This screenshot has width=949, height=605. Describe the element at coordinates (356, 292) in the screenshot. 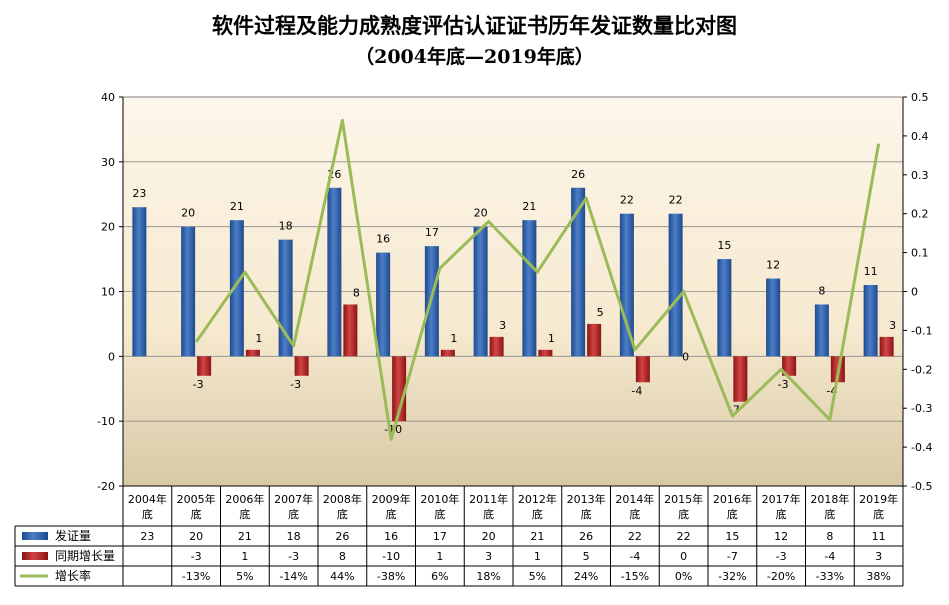

I see `bar-growth-label: 8` at that location.